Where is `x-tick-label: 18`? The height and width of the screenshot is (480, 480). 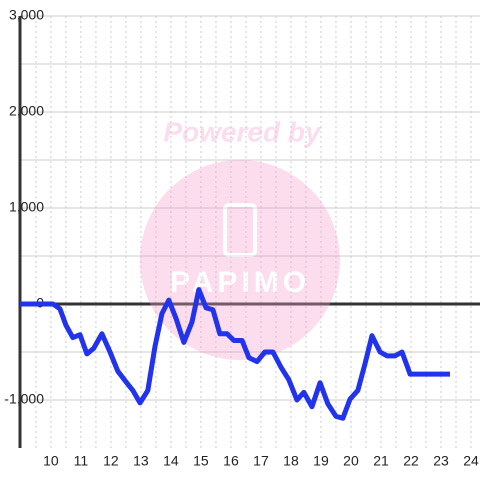
x-tick-label: 18 is located at coordinates (291, 461).